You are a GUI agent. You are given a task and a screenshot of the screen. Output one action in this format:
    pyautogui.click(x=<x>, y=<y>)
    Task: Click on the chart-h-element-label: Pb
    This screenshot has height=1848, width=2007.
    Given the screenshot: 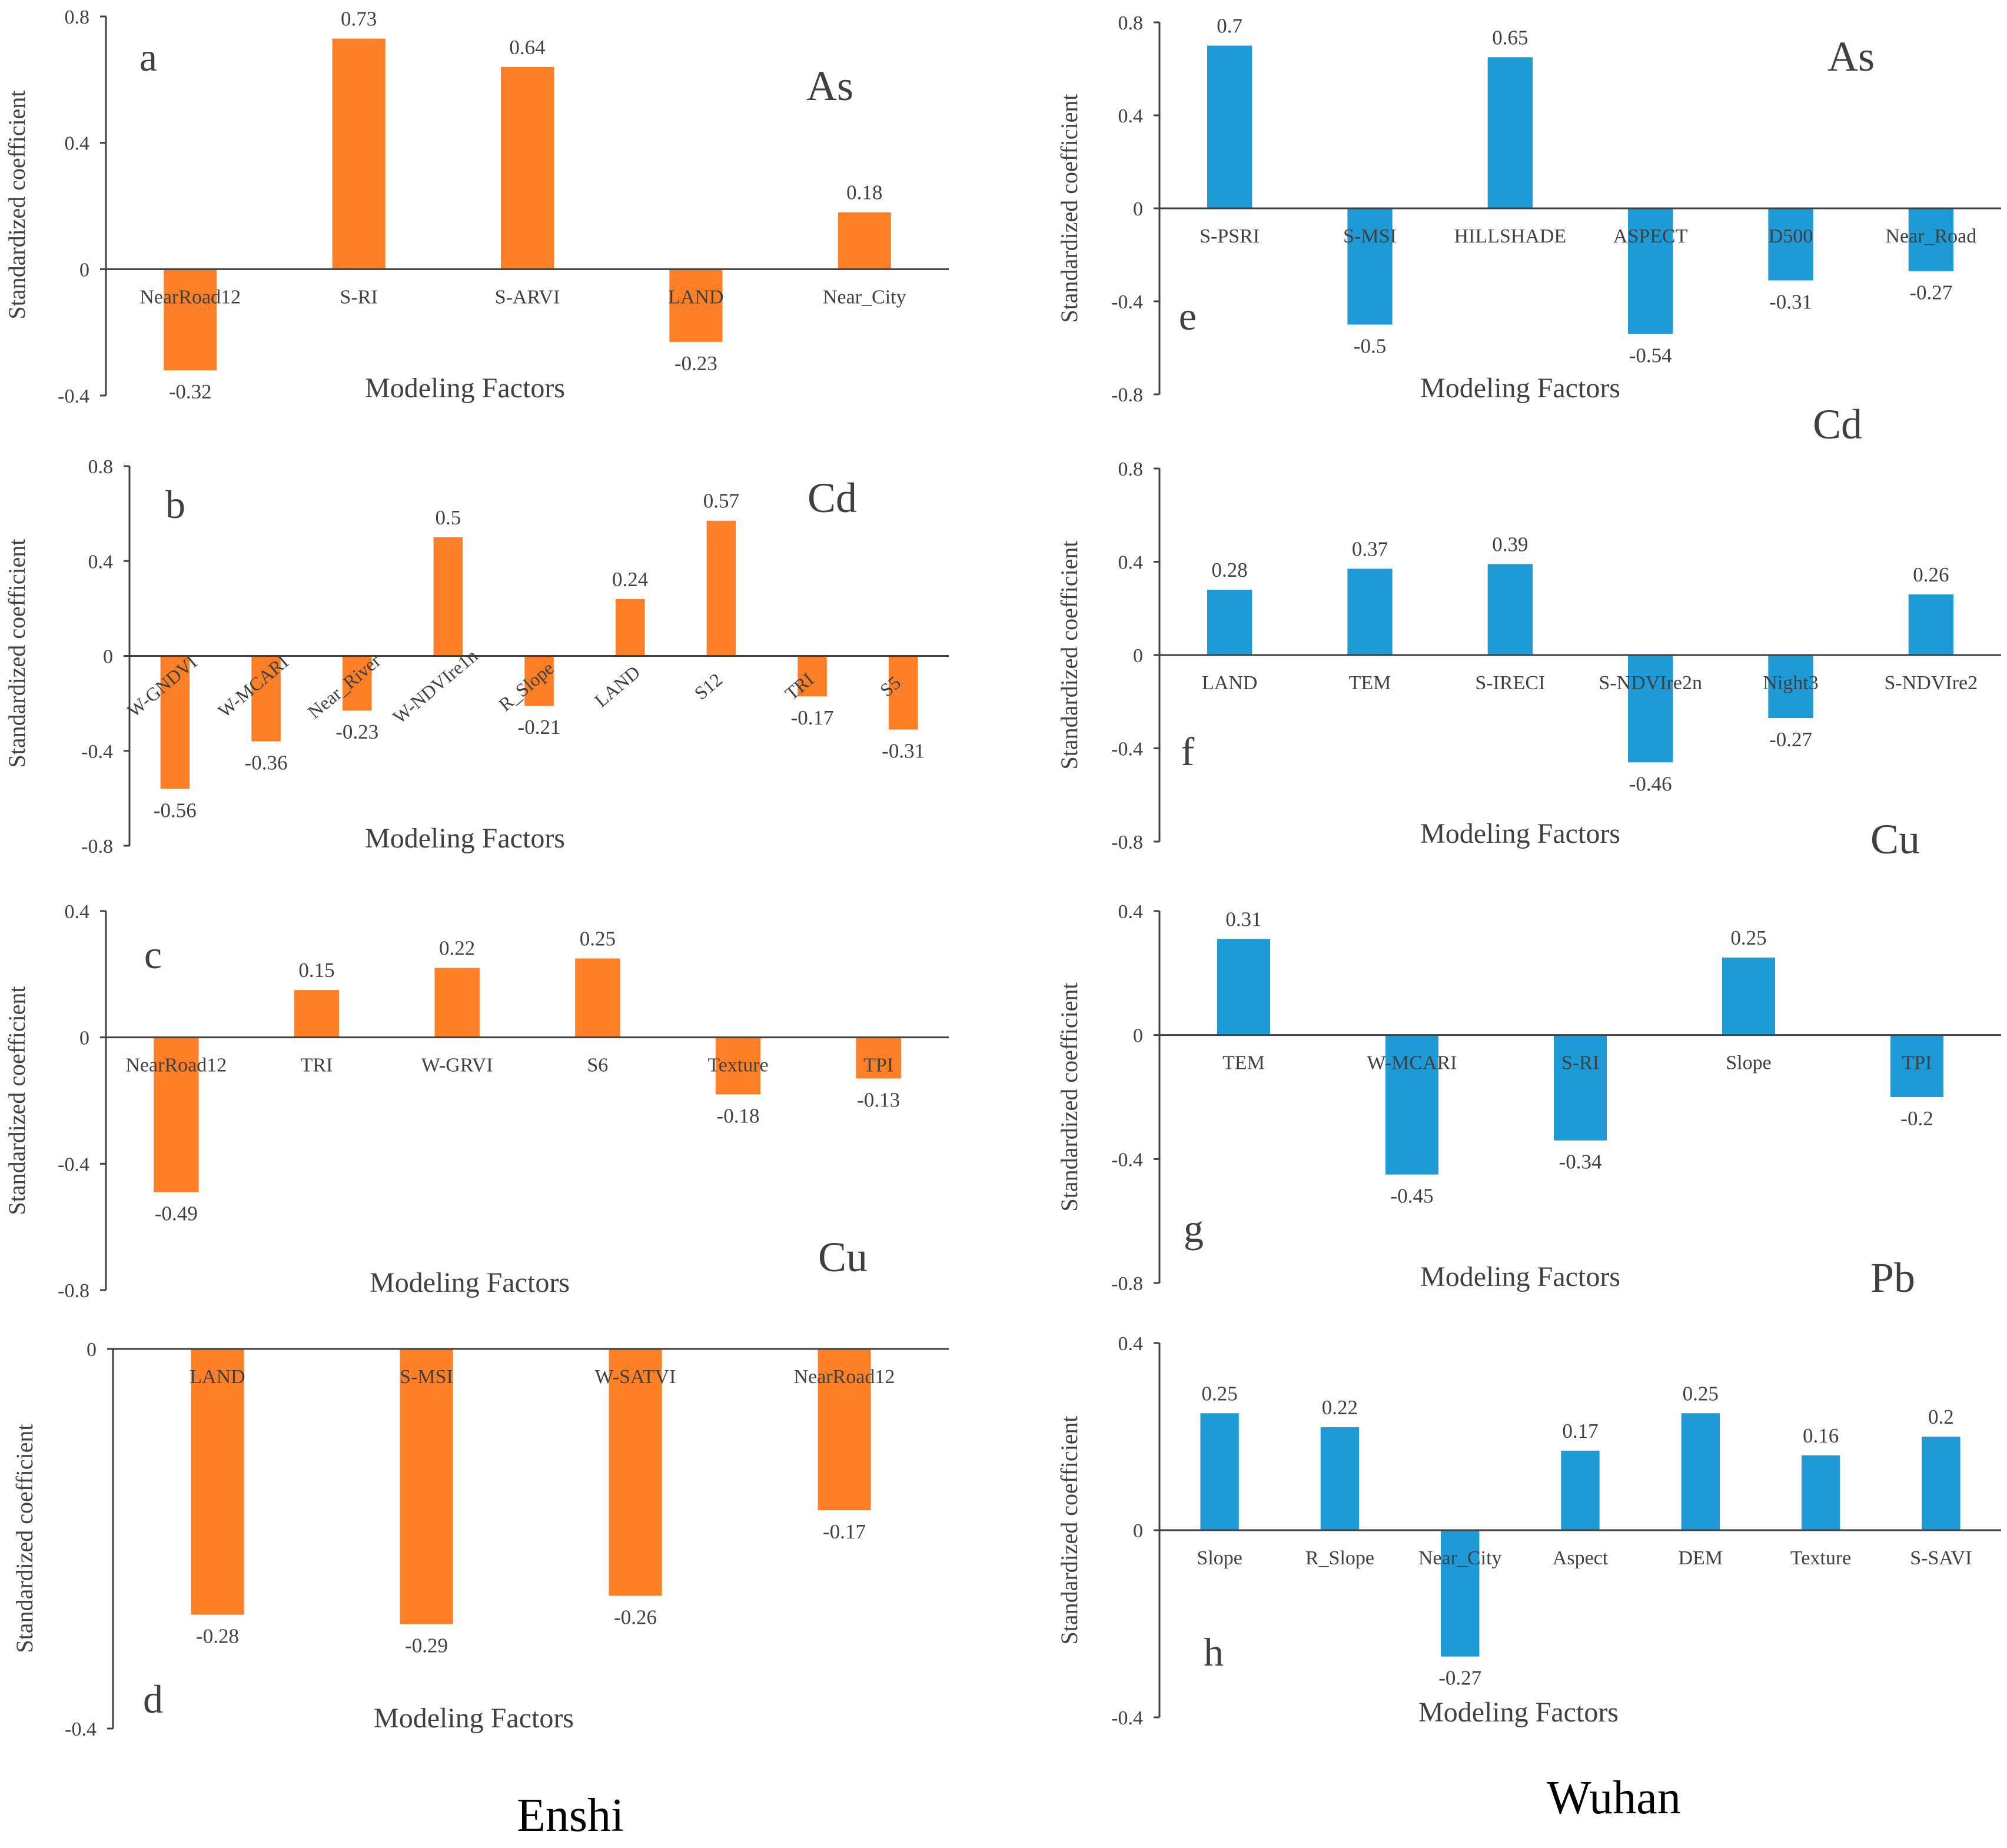 What is the action you would take?
    pyautogui.click(x=1893, y=1277)
    